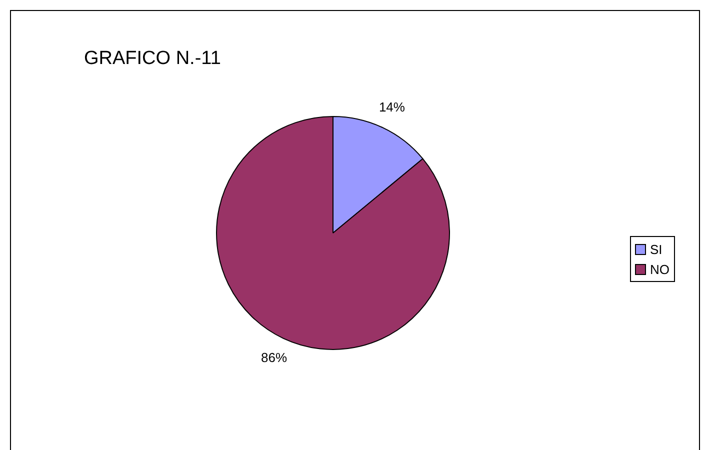 The height and width of the screenshot is (450, 708). What do you see at coordinates (274, 357) in the screenshot?
I see `data-label: 86%` at bounding box center [274, 357].